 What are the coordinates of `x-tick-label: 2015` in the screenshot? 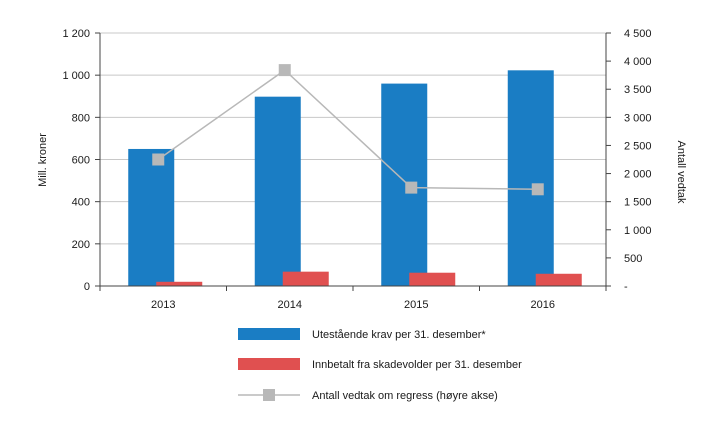 It's located at (416, 305).